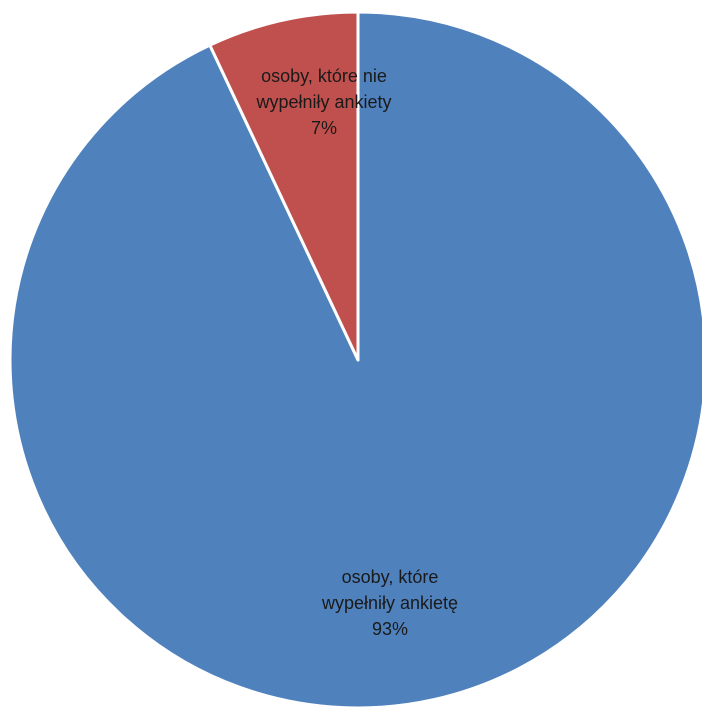 This screenshot has width=702, height=709. I want to click on slice-1-category-label-line-1: wypełniły ankiety, so click(323, 102).